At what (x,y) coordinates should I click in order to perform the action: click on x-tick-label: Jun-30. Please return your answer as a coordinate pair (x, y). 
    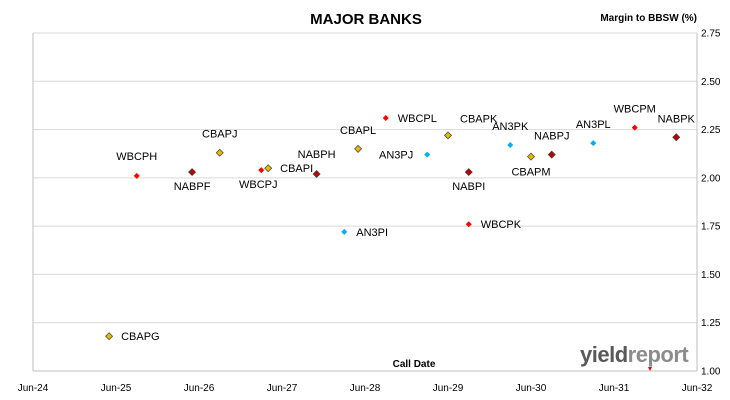
    Looking at the image, I should click on (531, 388).